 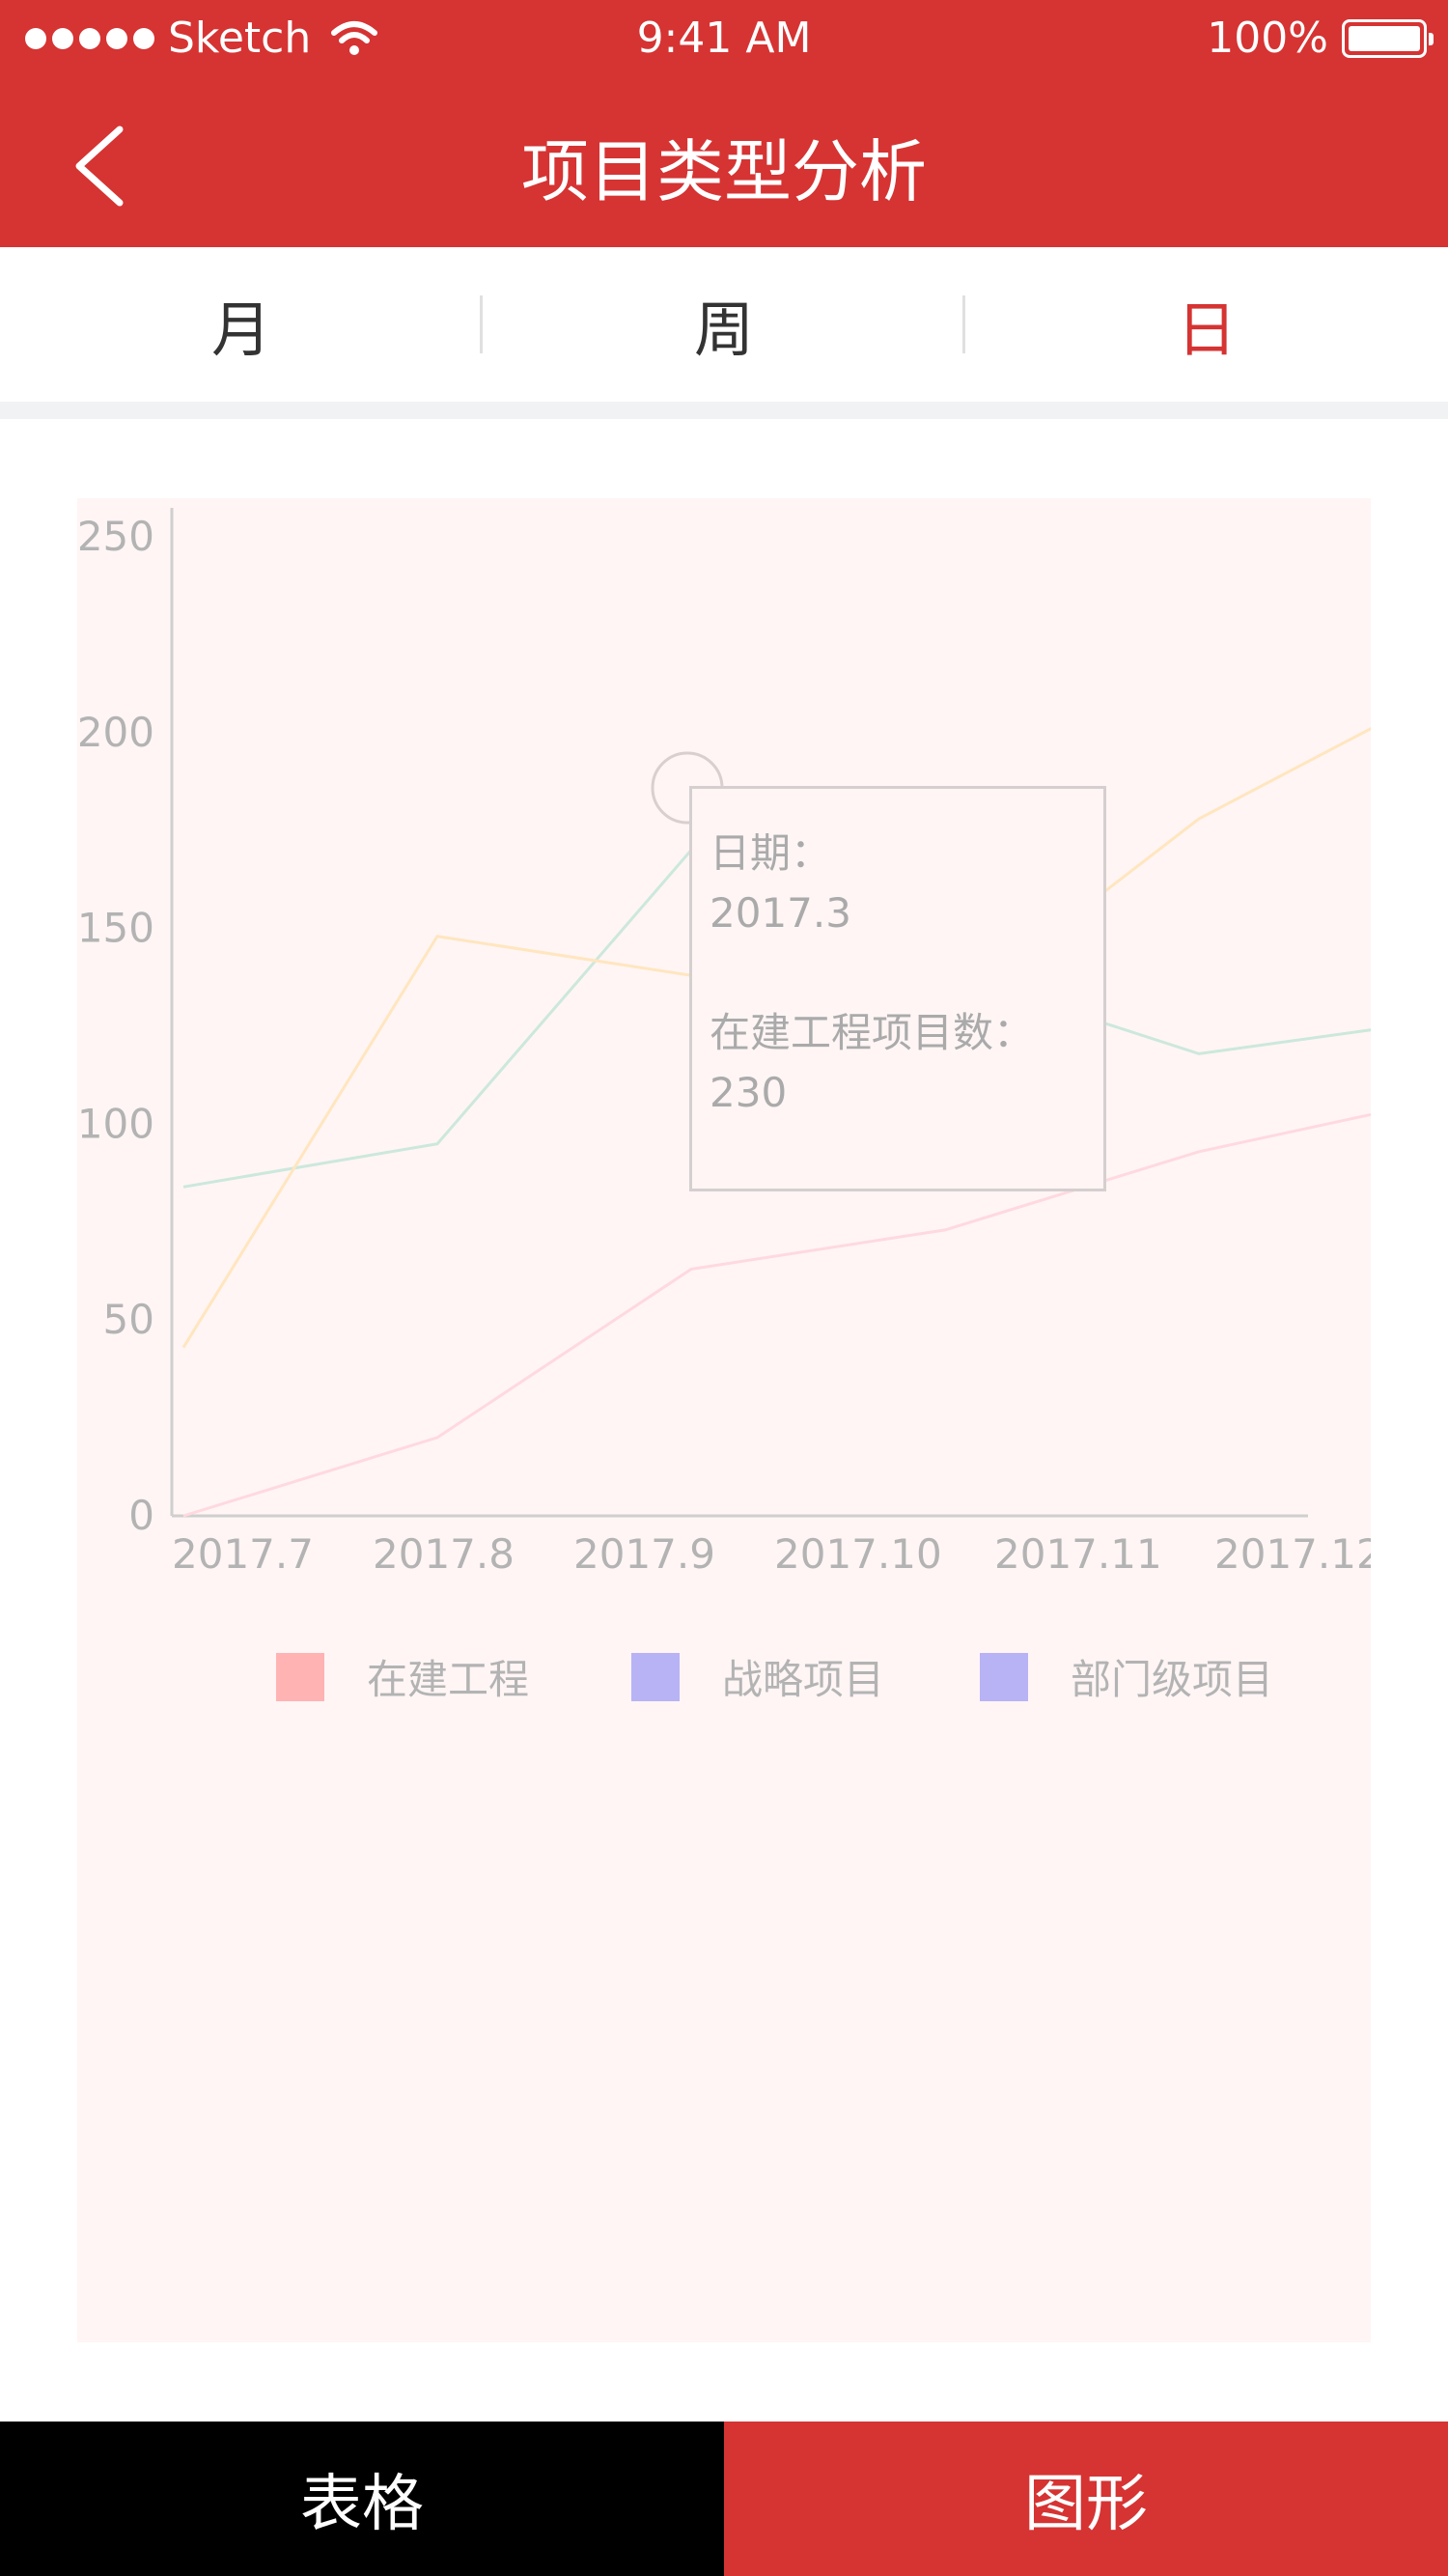 What do you see at coordinates (1267, 39) in the screenshot?
I see `battery-percent: 100%` at bounding box center [1267, 39].